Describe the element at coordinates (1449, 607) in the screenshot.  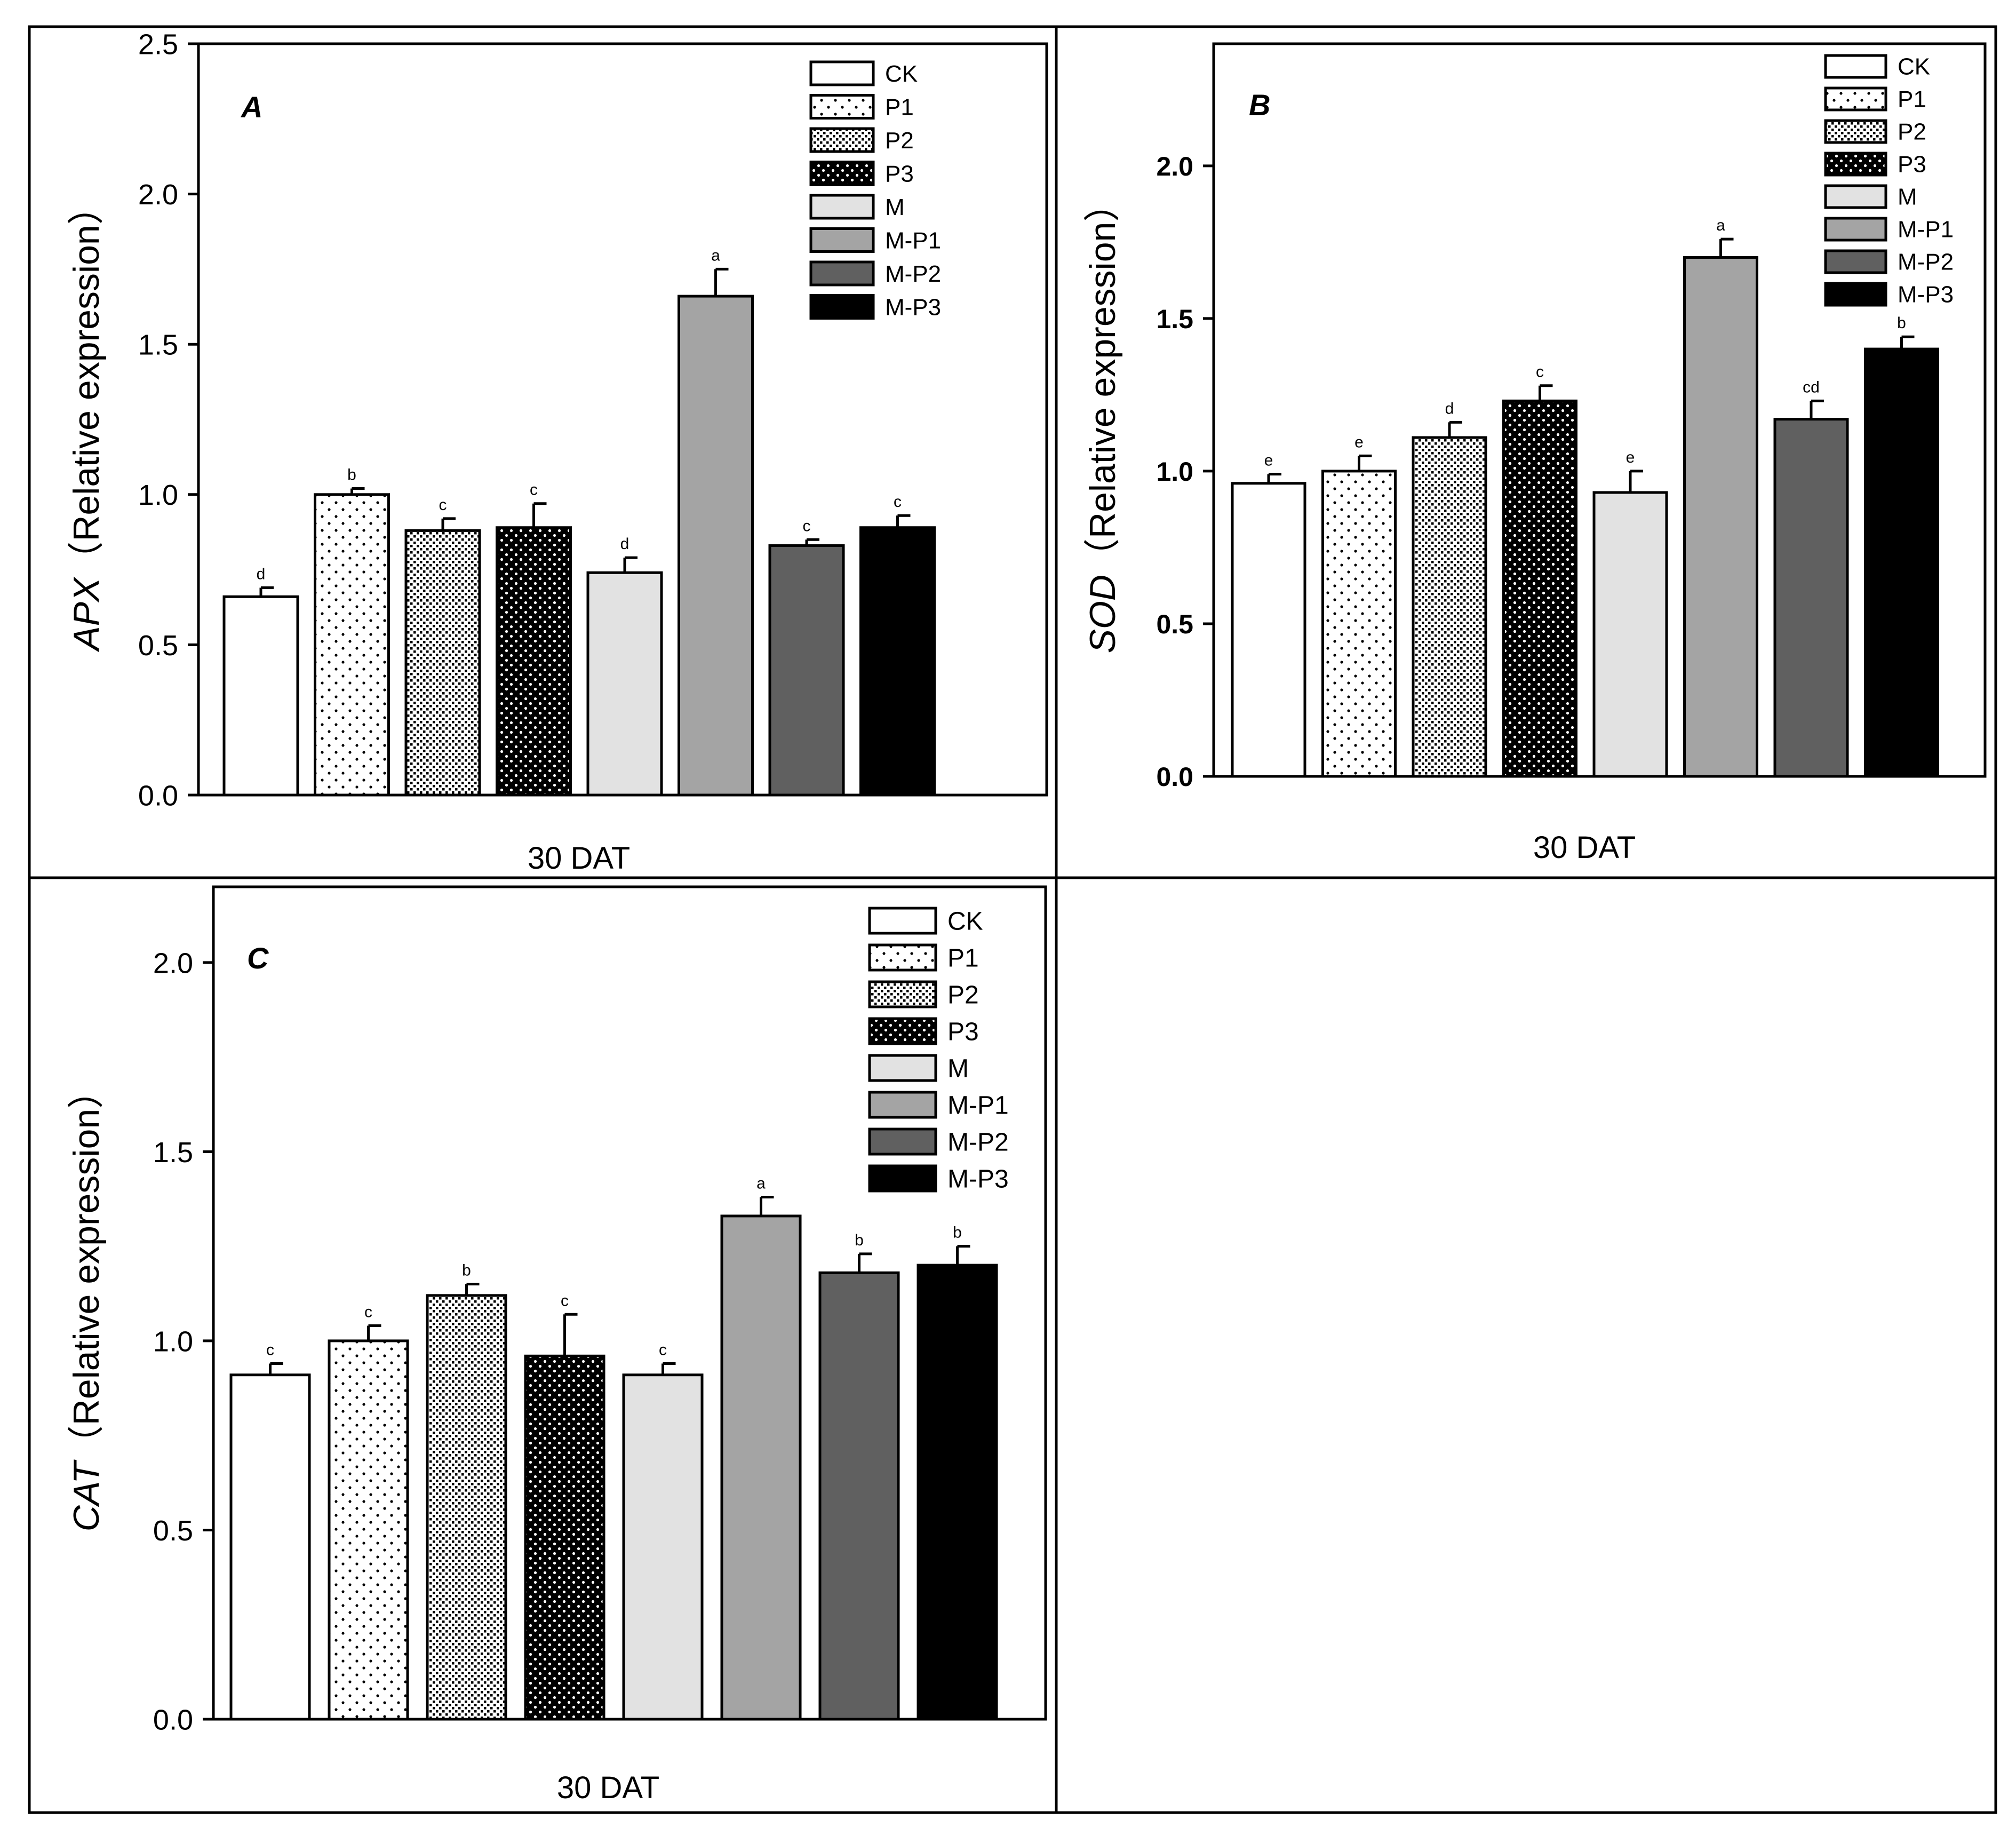
I see `bar-p2` at that location.